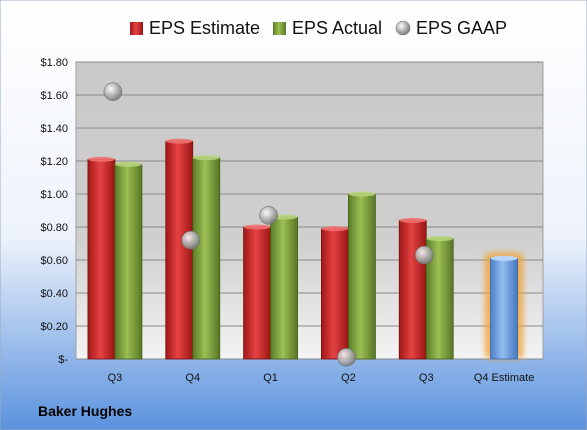 The height and width of the screenshot is (430, 587). I want to click on y-tick-label: $1.20, so click(54, 162).